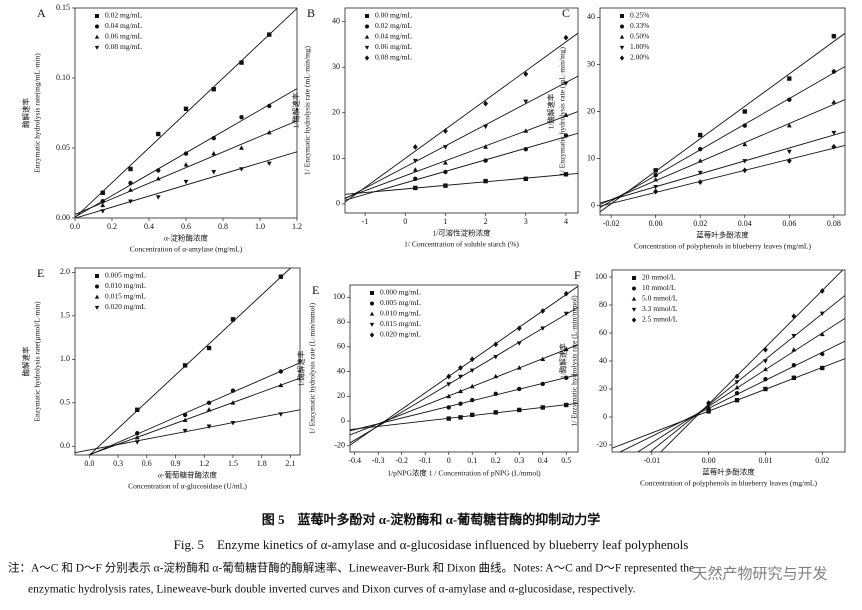 The image size is (862, 610). What do you see at coordinates (745, 223) in the screenshot?
I see `x-tick-label: 0.04` at bounding box center [745, 223].